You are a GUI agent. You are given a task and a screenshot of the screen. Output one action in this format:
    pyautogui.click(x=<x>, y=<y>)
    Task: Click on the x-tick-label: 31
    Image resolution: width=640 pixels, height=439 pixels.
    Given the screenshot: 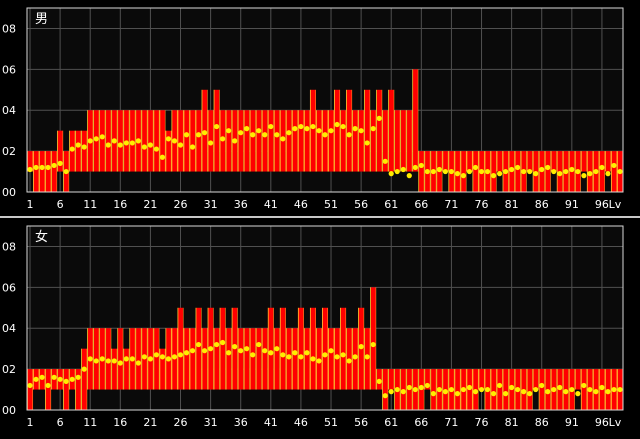 What is the action you would take?
    pyautogui.click(x=211, y=204)
    